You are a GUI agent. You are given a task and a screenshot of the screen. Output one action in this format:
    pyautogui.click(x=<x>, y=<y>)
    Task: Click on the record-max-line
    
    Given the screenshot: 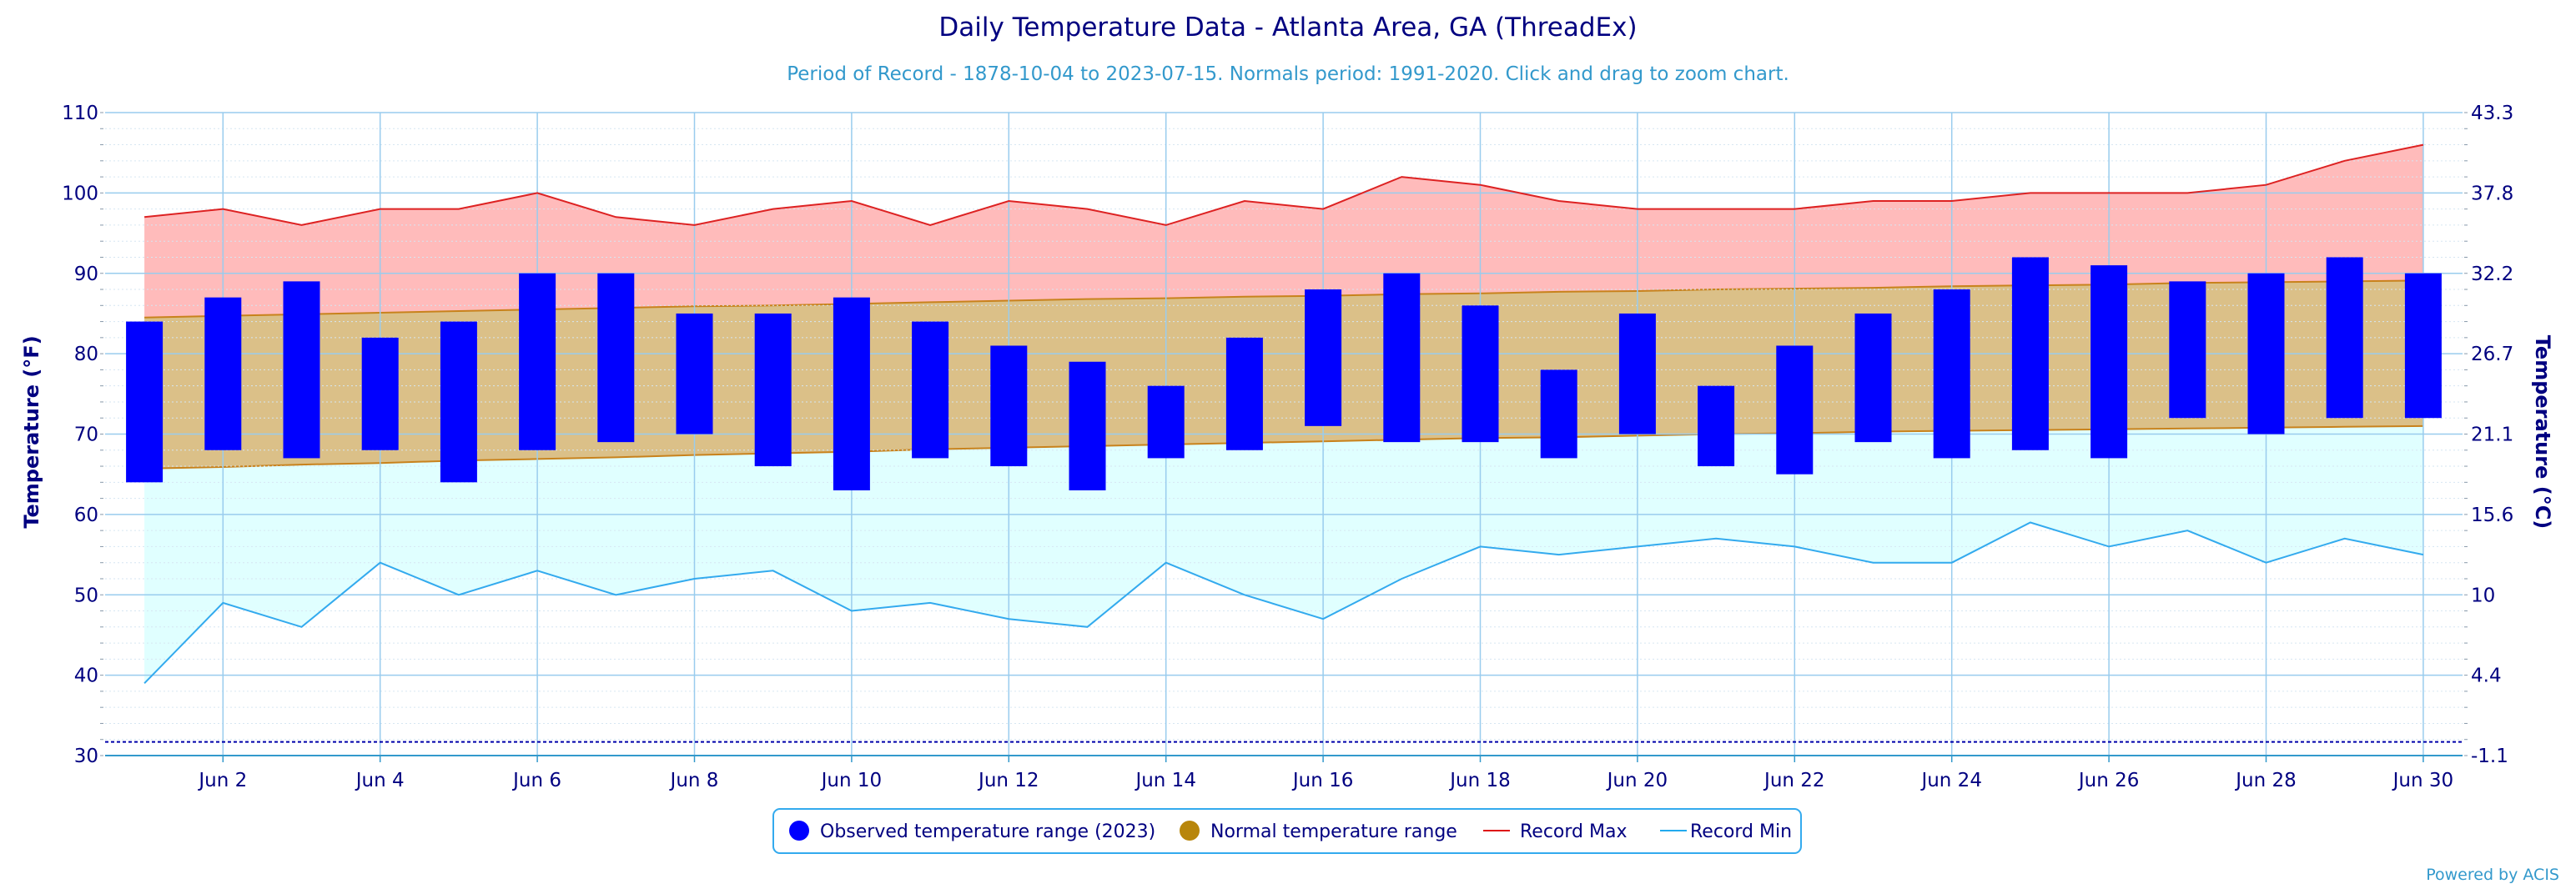 What is the action you would take?
    pyautogui.click(x=1283, y=184)
    